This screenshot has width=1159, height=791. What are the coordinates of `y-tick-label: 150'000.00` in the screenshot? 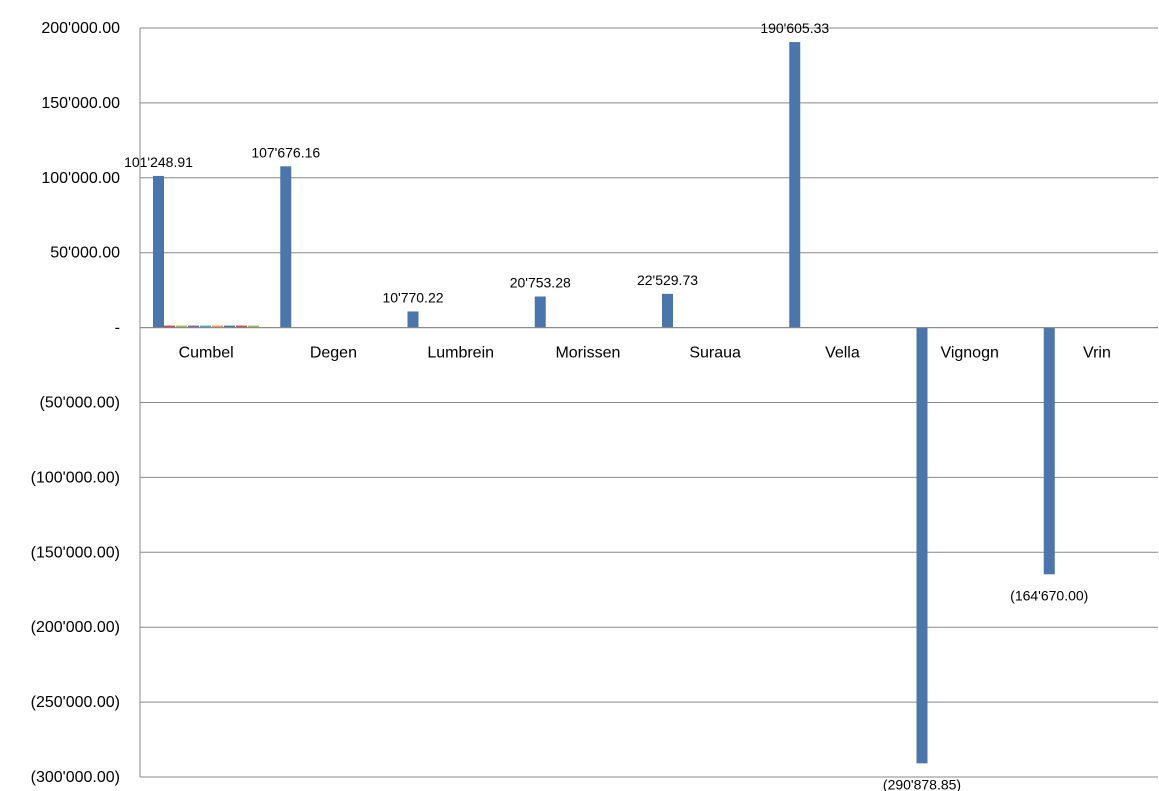 It's located at (80, 103).